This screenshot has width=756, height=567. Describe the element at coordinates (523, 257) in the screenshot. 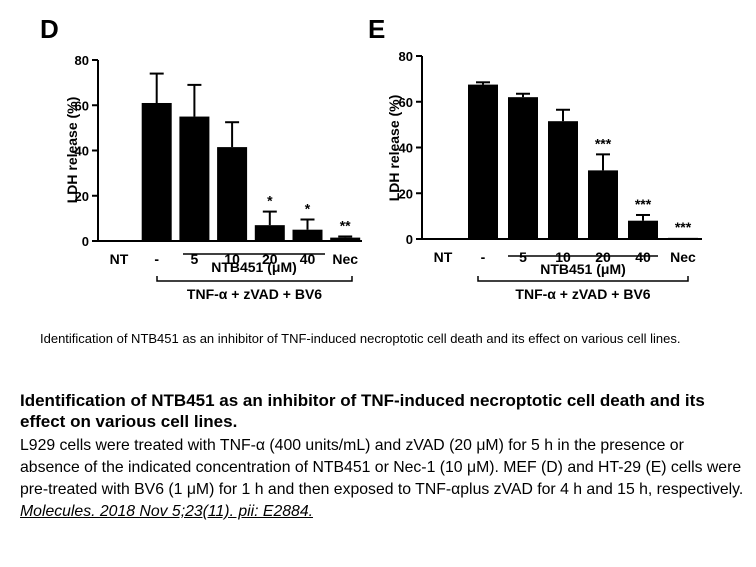

I see `x-tick-label-e: 5` at that location.